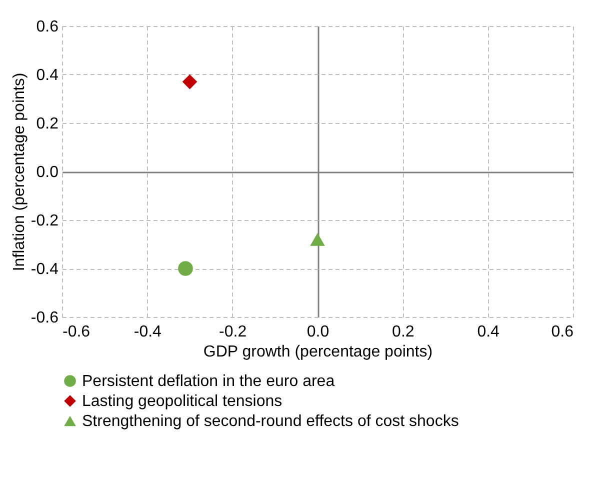 The image size is (615, 484). What do you see at coordinates (270, 421) in the screenshot?
I see `legend-label: Strengthening of second-round effects of cost shocks` at bounding box center [270, 421].